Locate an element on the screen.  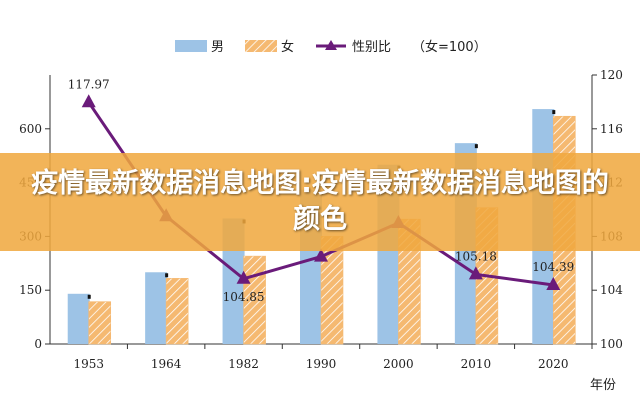
legend-note: （女=100） is located at coordinates (449, 47).